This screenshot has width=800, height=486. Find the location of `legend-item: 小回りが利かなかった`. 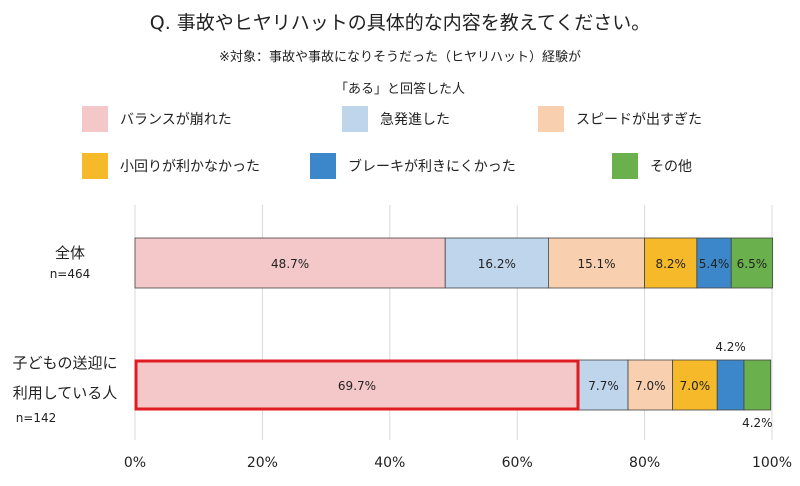

legend-item: 小回りが利かなかった is located at coordinates (171, 166).